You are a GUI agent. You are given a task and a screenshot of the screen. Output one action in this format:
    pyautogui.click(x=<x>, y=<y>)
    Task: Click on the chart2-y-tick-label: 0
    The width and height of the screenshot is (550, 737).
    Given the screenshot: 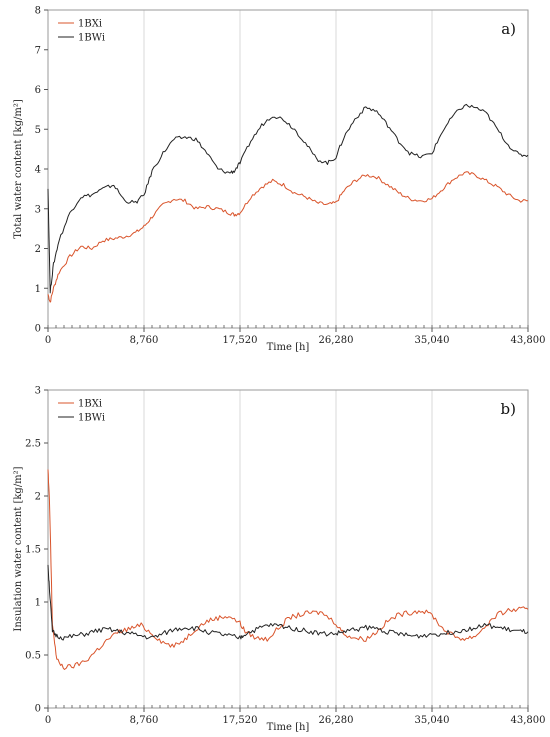 What is the action you would take?
    pyautogui.click(x=38, y=709)
    